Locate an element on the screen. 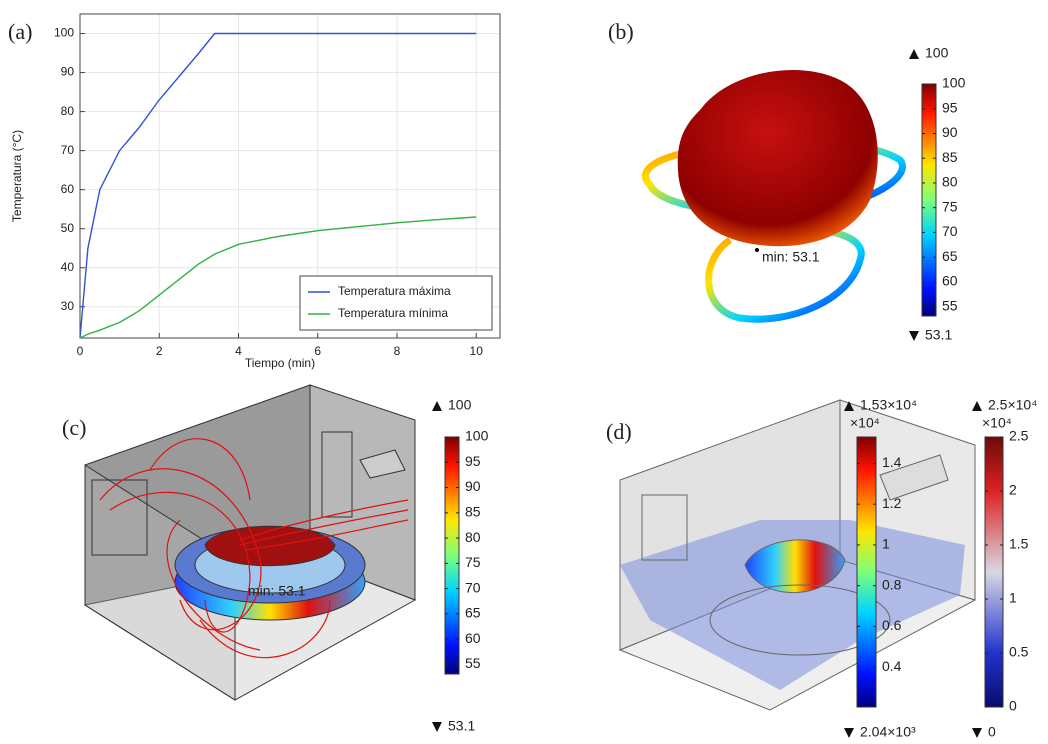 The width and height of the screenshot is (1048, 744). colorbar-tick-label: 0.5 is located at coordinates (1019, 652).